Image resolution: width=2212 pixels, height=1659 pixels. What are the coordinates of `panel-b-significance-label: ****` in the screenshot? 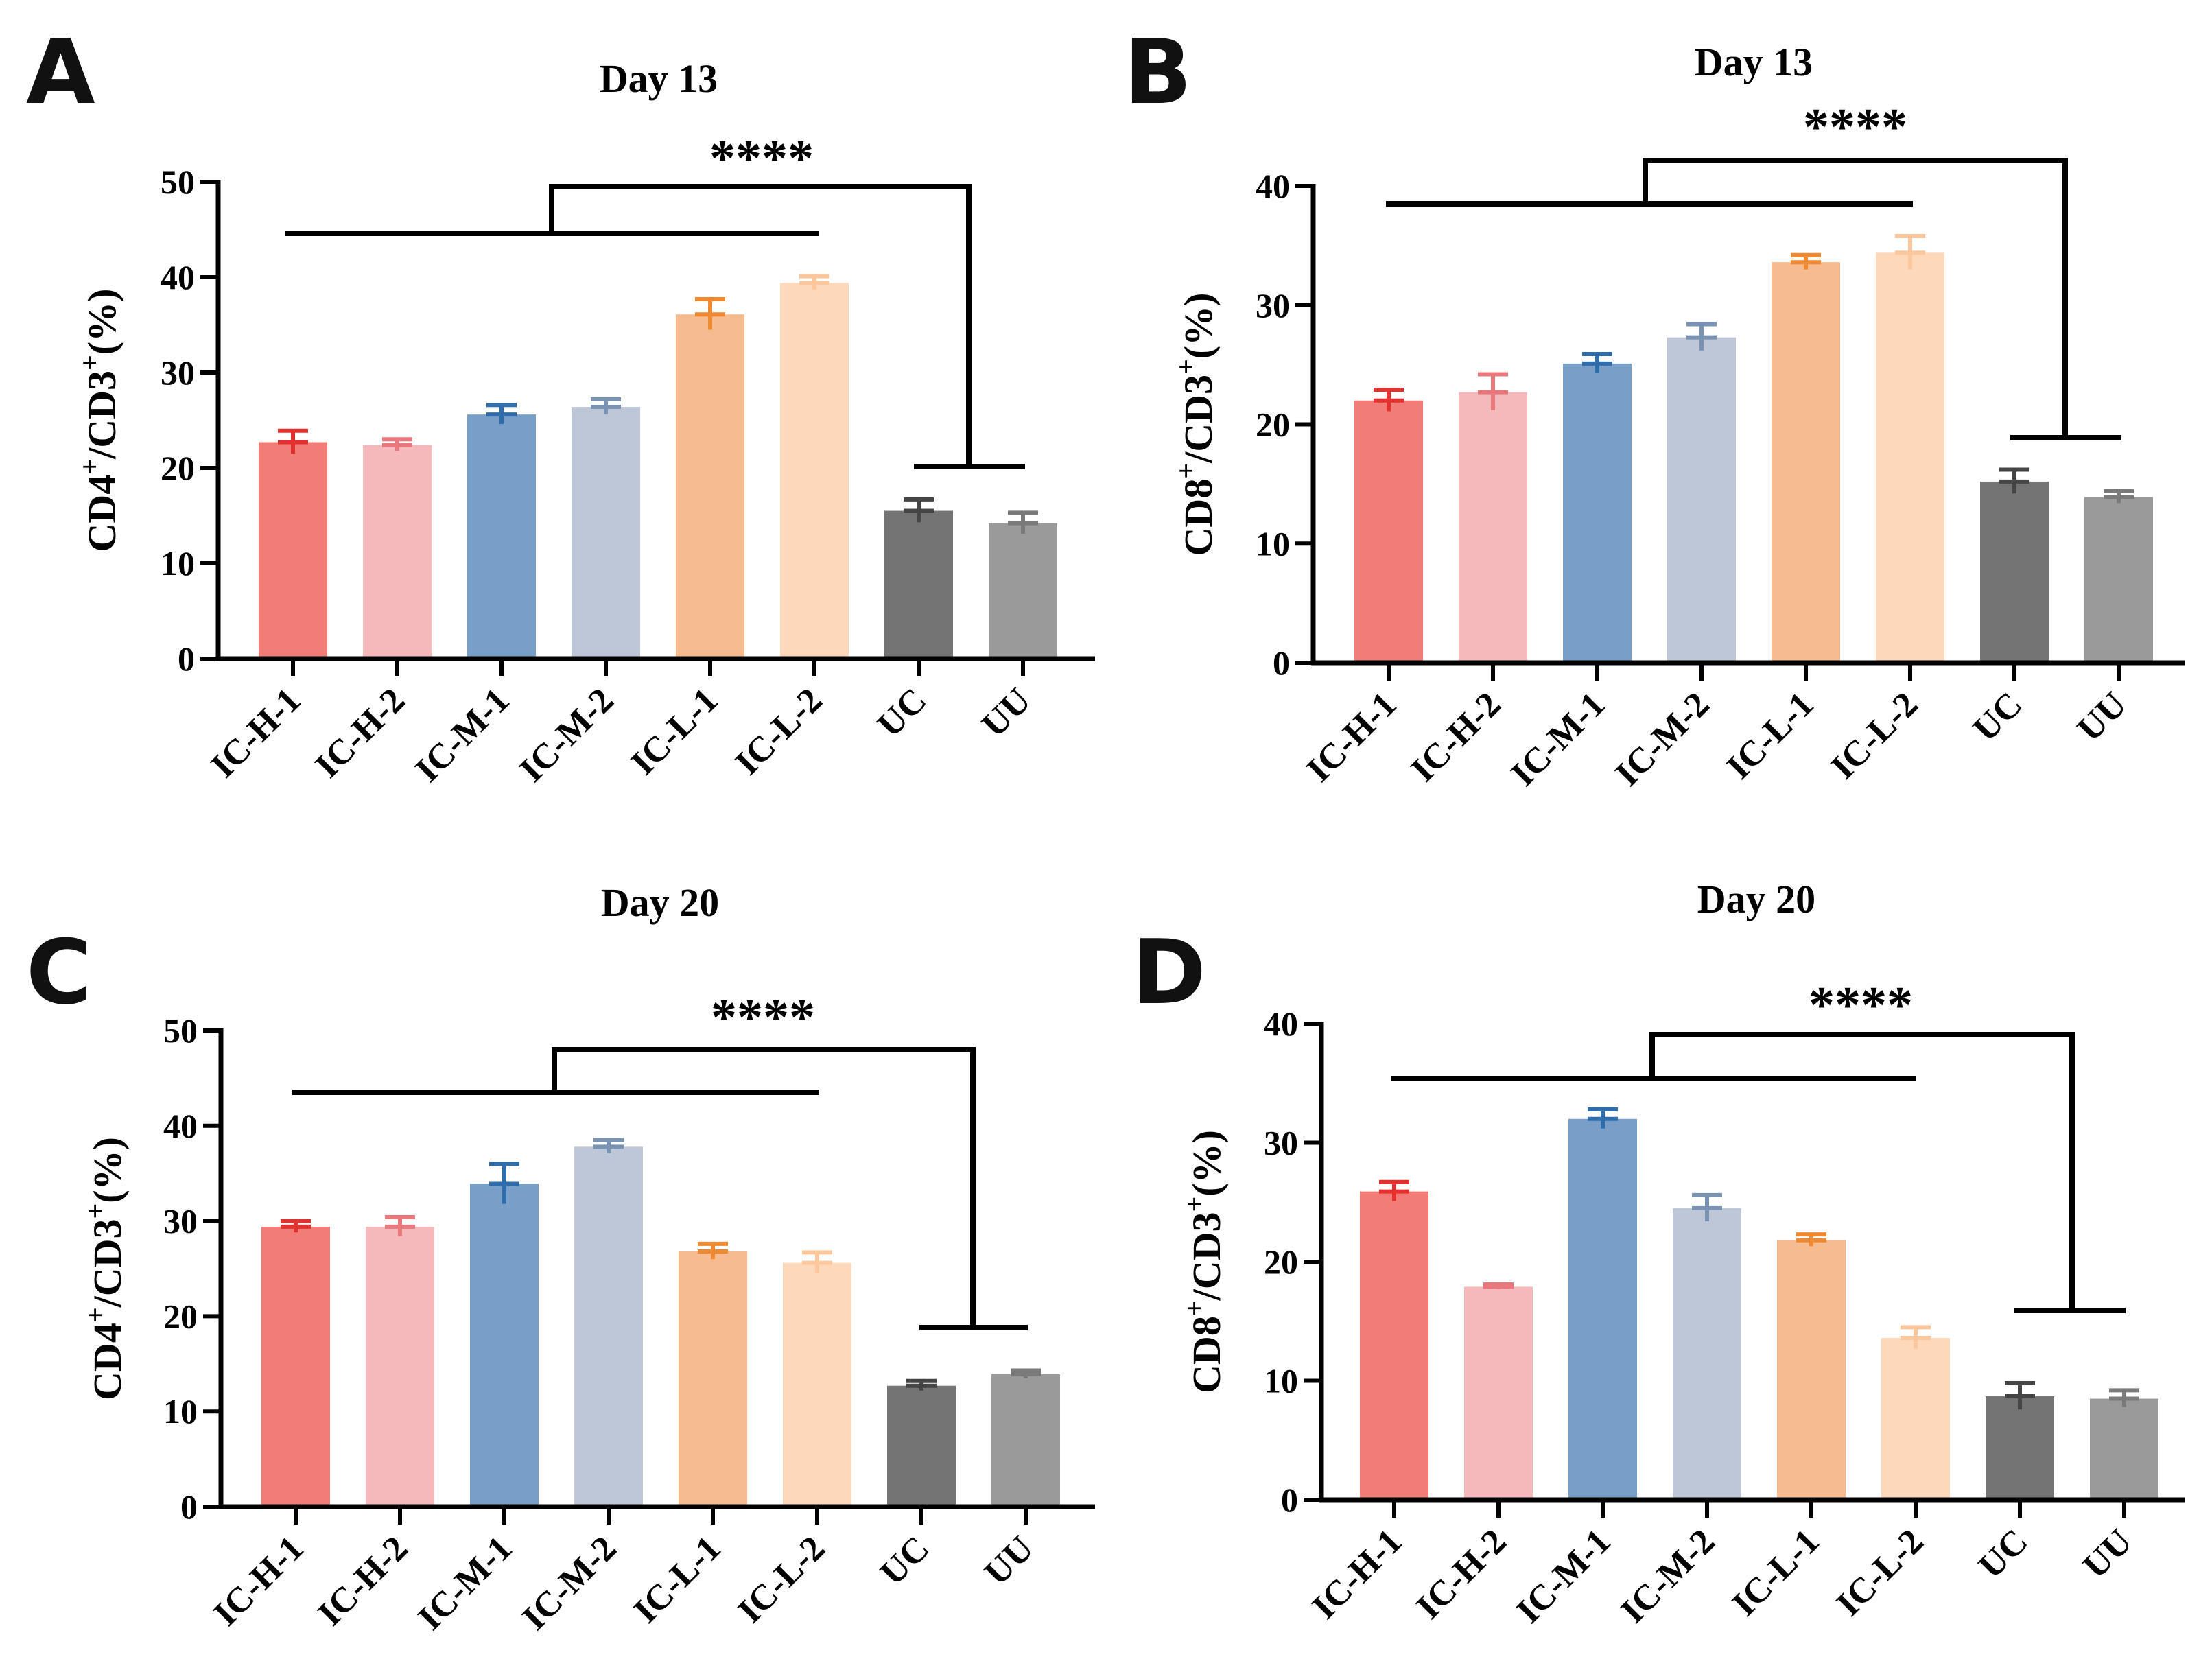 It's located at (1855, 127).